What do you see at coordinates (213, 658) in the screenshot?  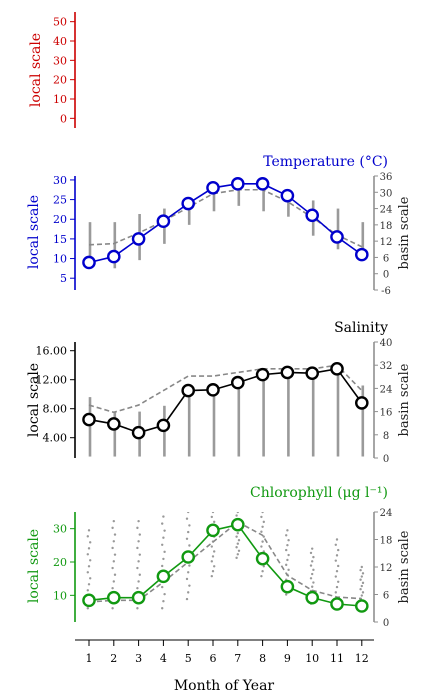 I see `x-tick-label: 6` at bounding box center [213, 658].